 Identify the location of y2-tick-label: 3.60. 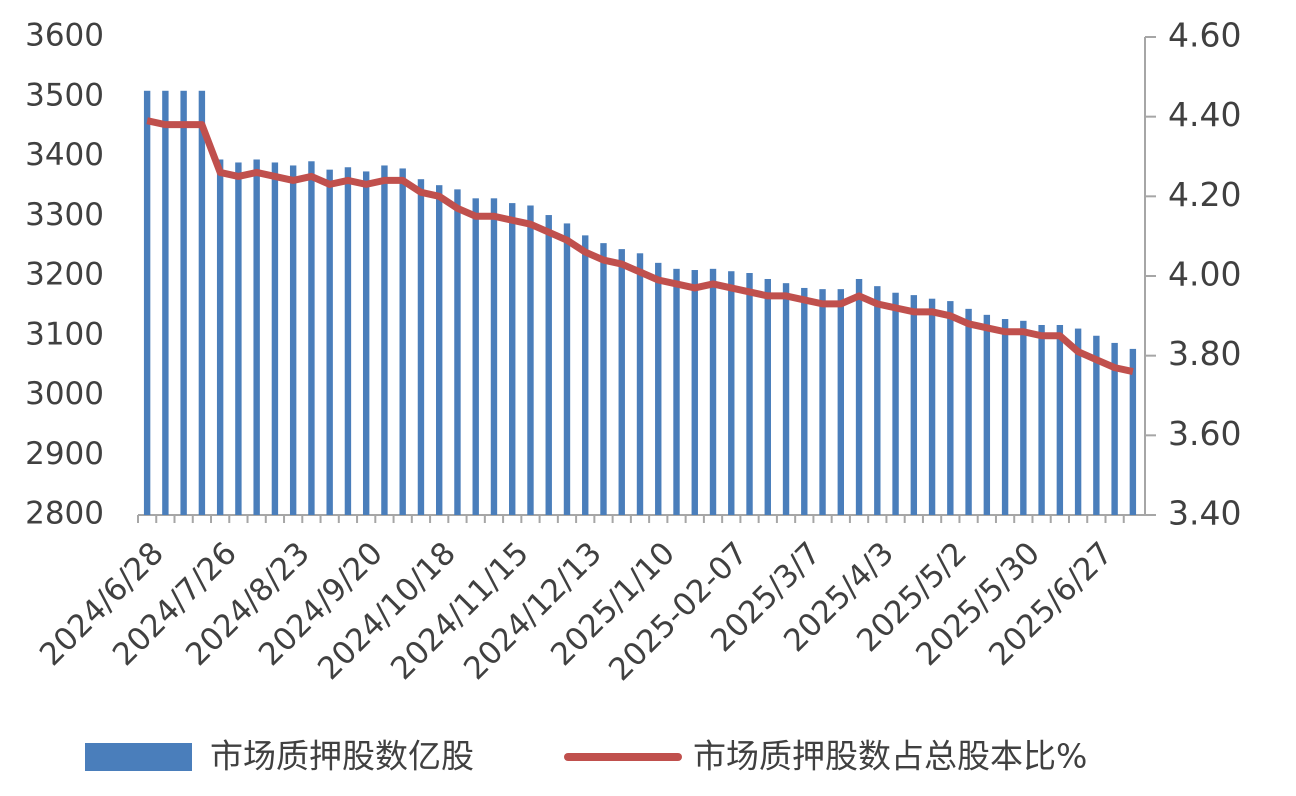
(1204, 433).